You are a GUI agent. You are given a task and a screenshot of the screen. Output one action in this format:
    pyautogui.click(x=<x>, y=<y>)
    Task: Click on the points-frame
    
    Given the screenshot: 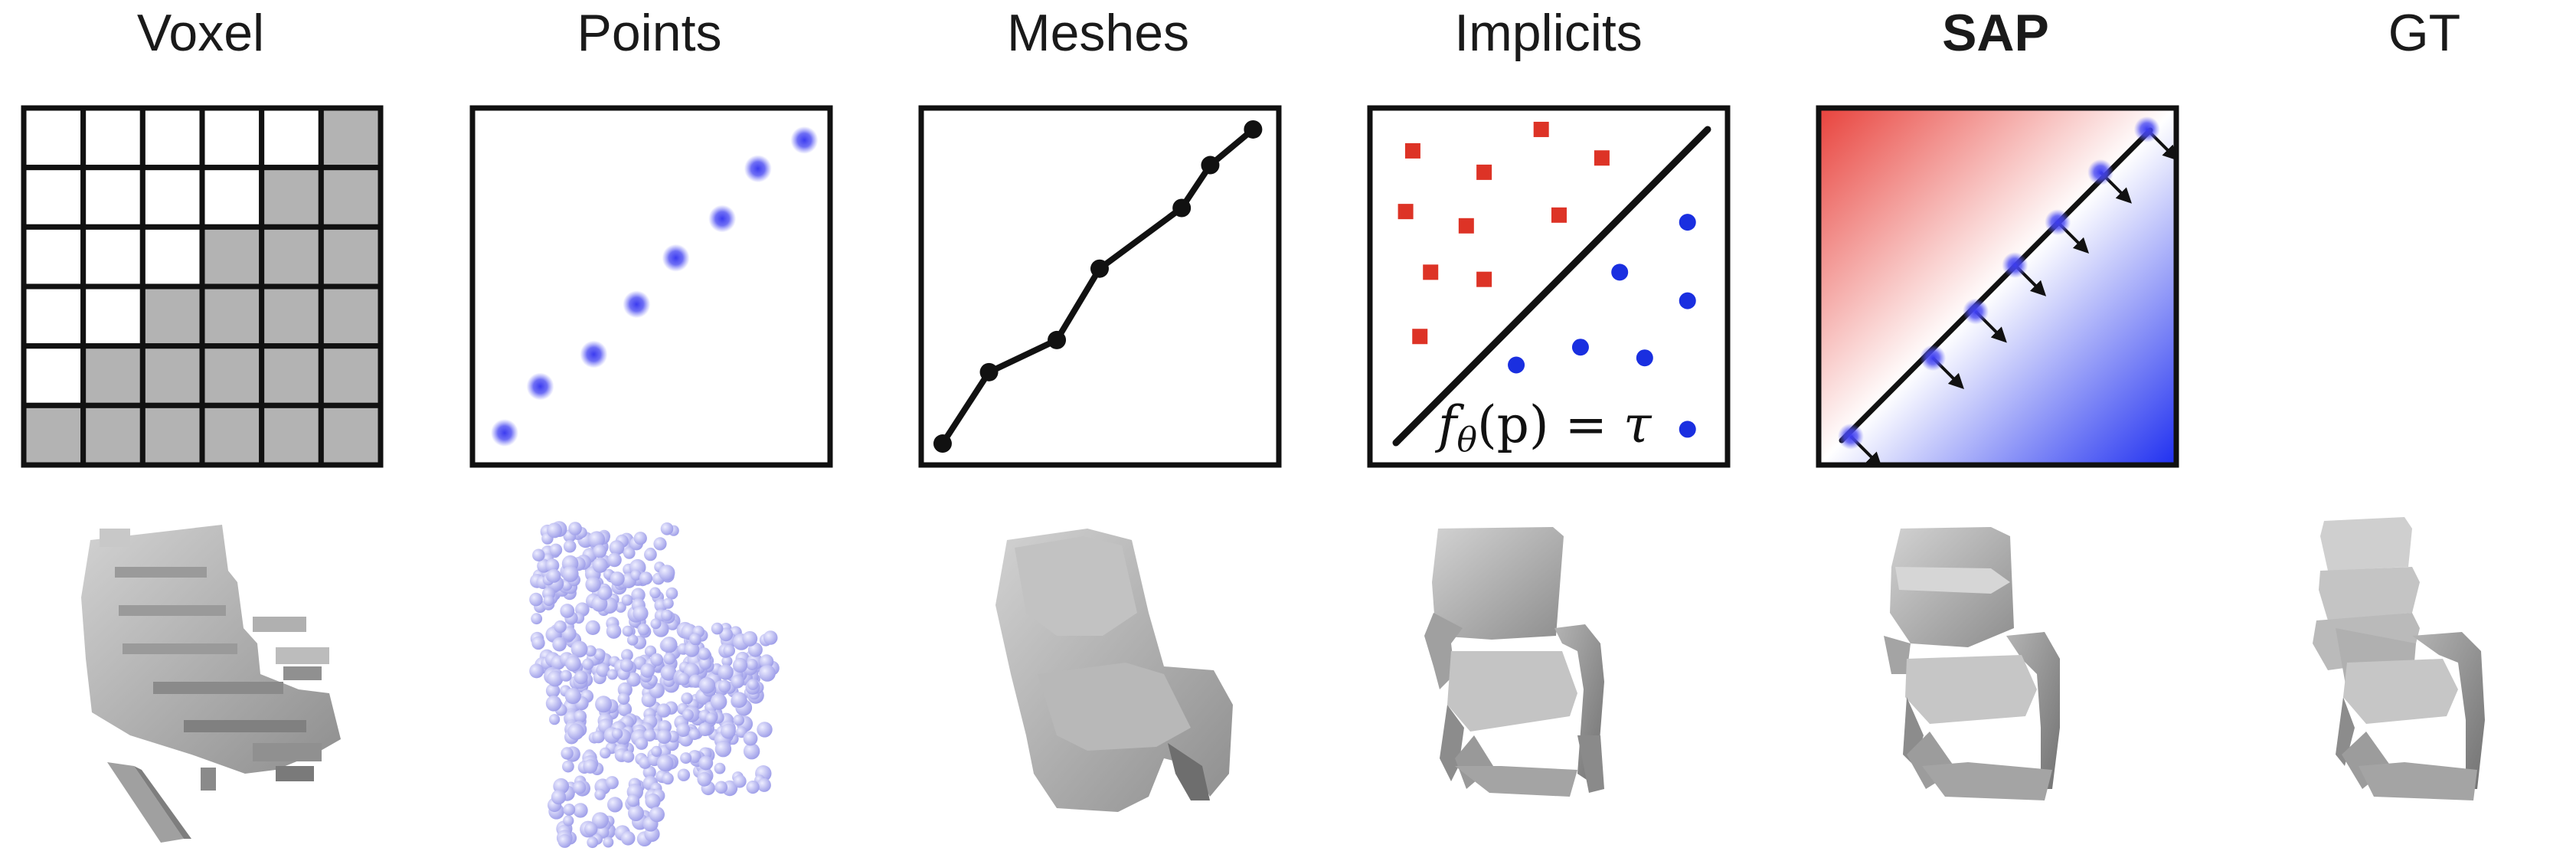 What is the action you would take?
    pyautogui.click(x=651, y=286)
    